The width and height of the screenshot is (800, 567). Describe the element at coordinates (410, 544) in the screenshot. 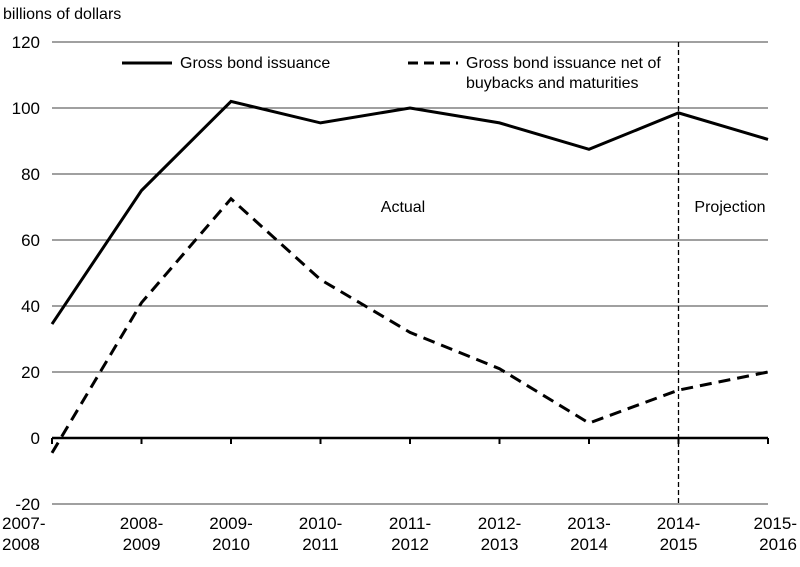

I see `x-tick-label: 2012` at that location.